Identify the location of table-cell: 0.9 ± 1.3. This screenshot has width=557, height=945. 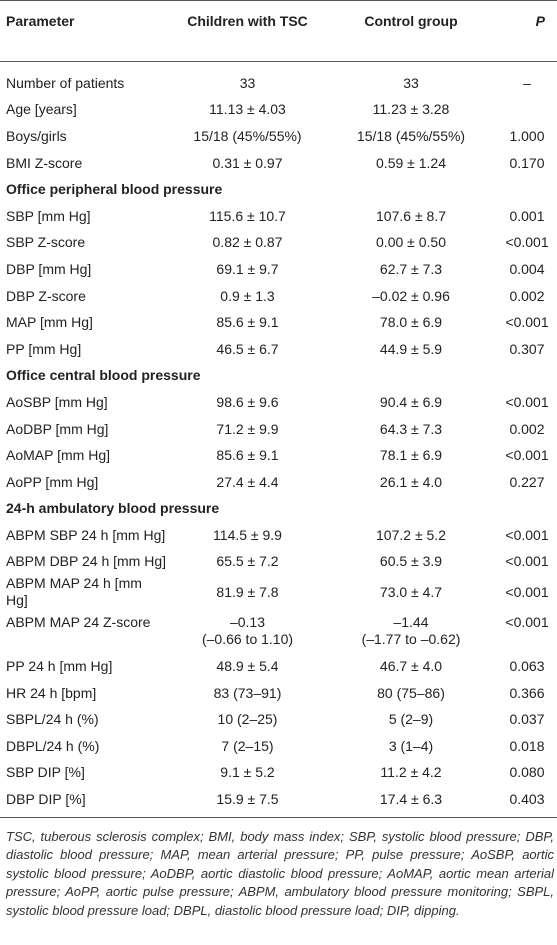
(247, 295).